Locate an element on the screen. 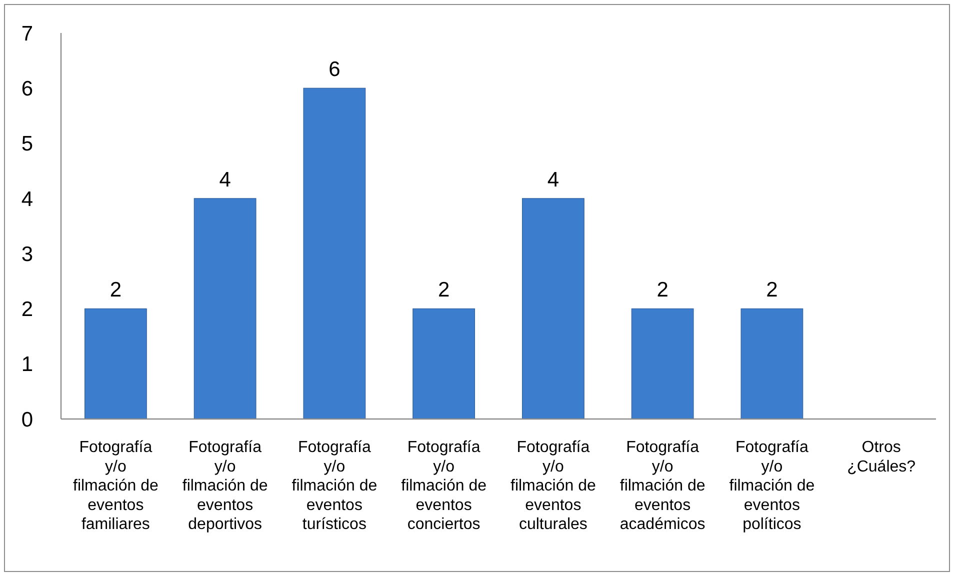  x-tick-label: Fotografía y/o filmación de eventos familiares is located at coordinates (115, 486).